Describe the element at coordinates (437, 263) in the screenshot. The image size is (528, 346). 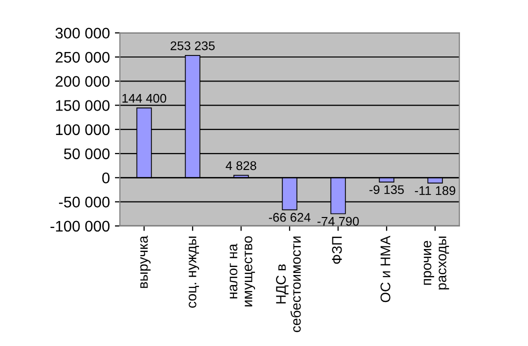
I see `x-tick-label: прочие расходы` at that location.